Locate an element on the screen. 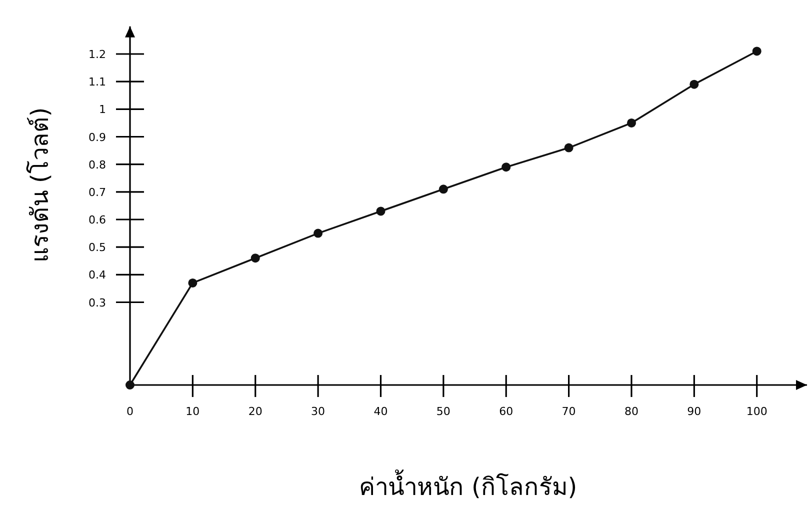  x-tick-label: 60 is located at coordinates (506, 411).